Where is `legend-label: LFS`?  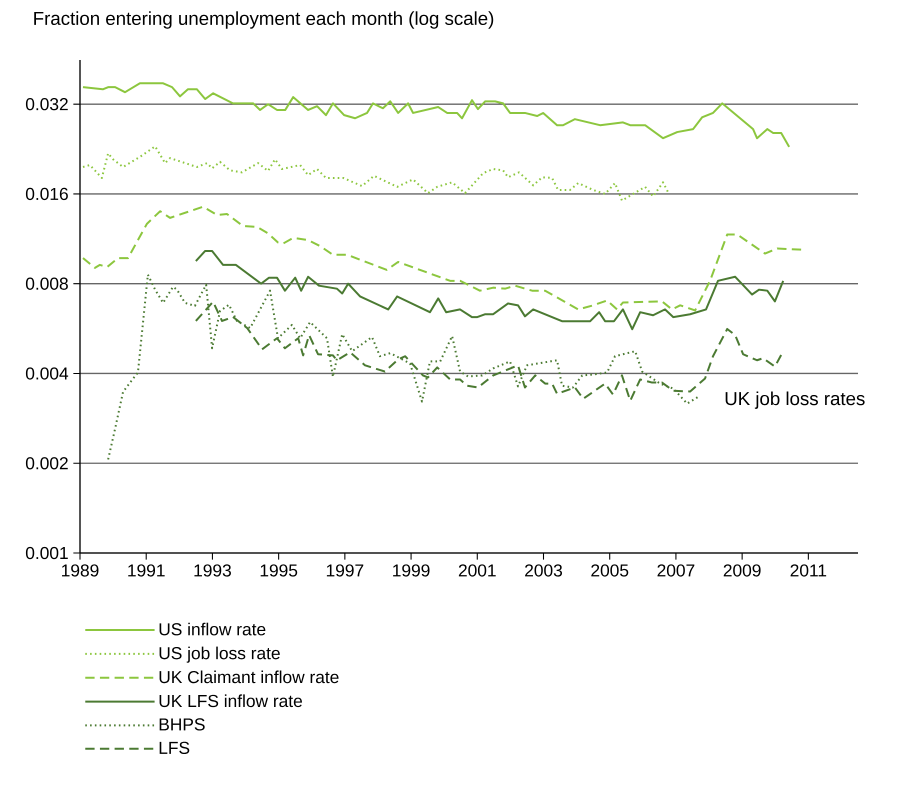
legend-label: LFS is located at coordinates (175, 748).